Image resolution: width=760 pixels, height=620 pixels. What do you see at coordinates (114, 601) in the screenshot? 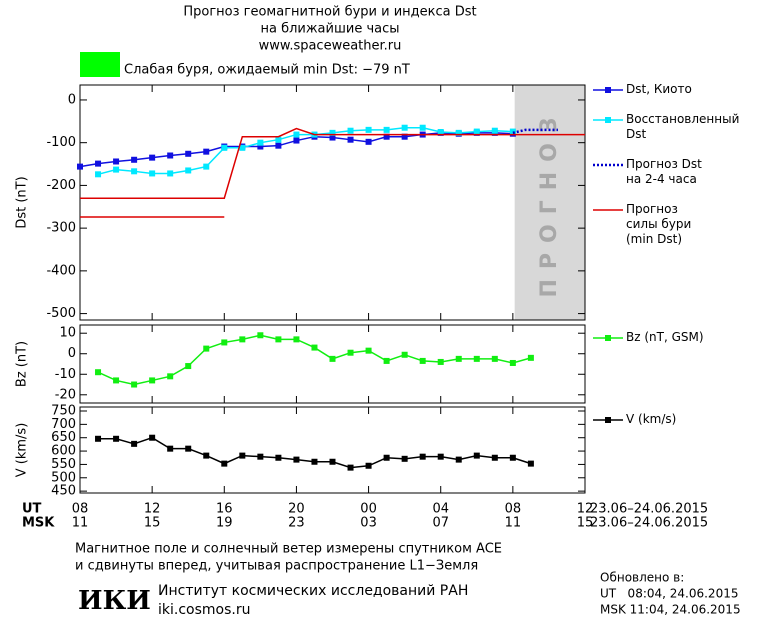
I see `logo: ИКИ` at bounding box center [114, 601].